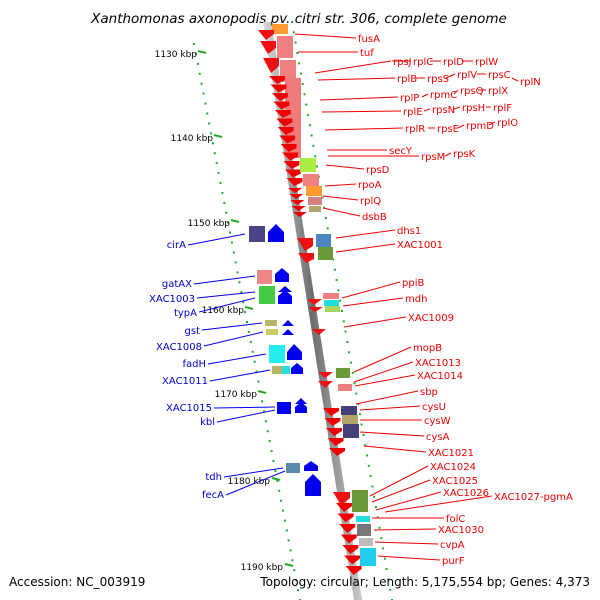  What do you see at coordinates (268, 47) in the screenshot?
I see `gene-arrow-tuf` at bounding box center [268, 47].